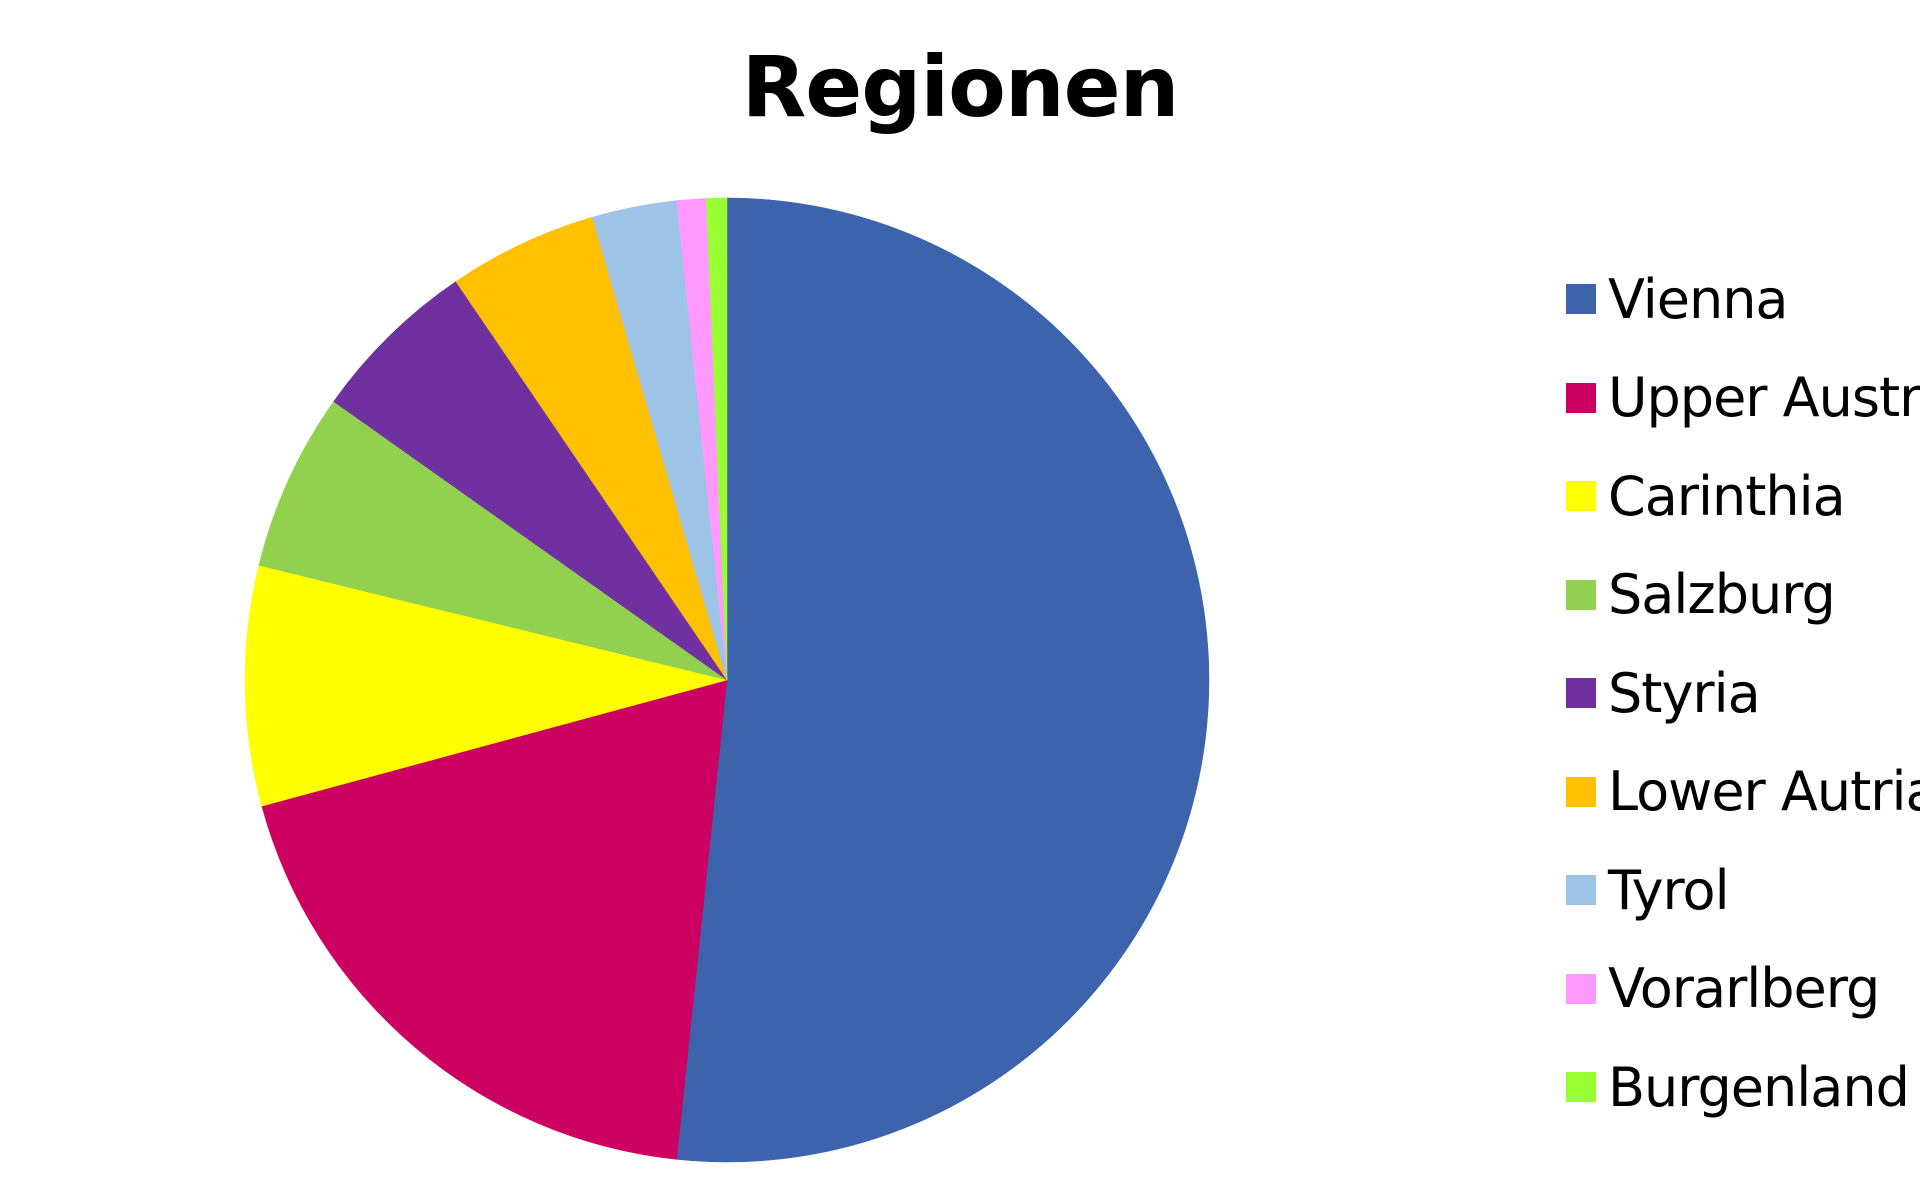 This screenshot has width=1920, height=1200. I want to click on legend-item-lower-autria: Lower Autria, so click(1743, 792).